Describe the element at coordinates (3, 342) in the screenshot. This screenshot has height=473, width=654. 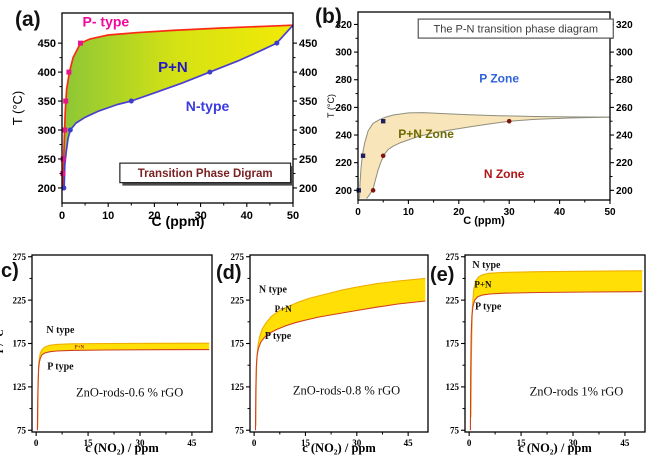
I see `y-axis-label: T / °C` at that location.